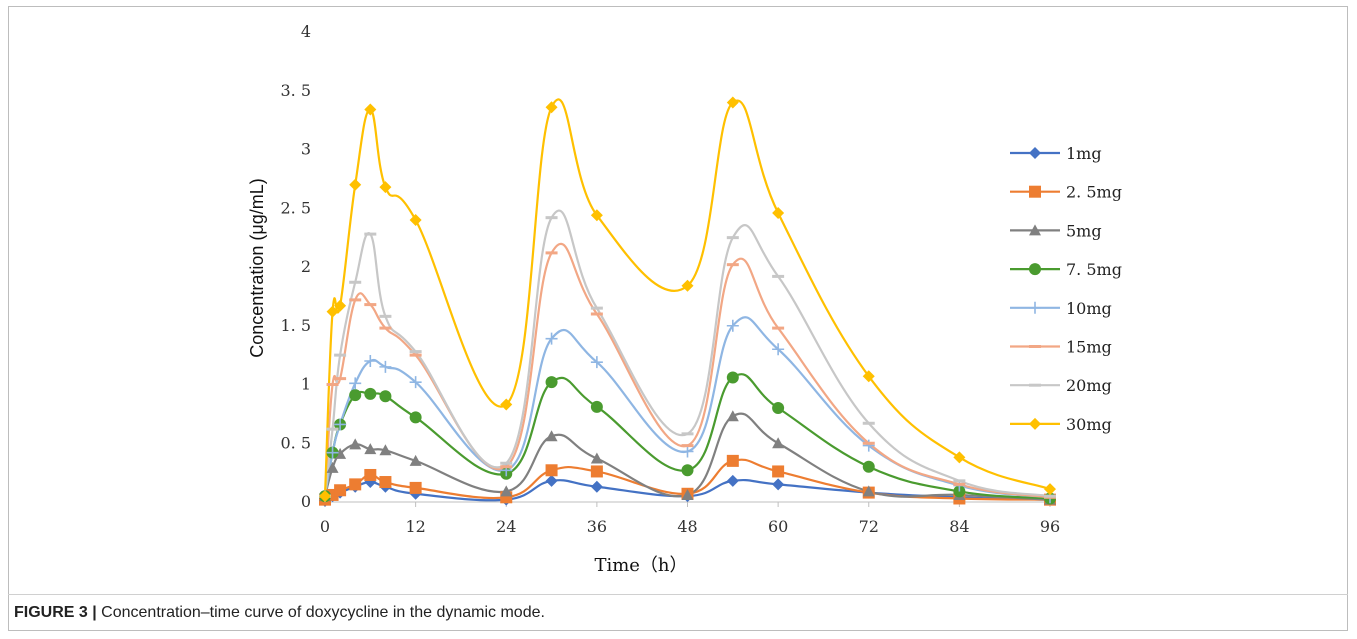  What do you see at coordinates (1089, 424) in the screenshot?
I see `legend-label: 30mg` at bounding box center [1089, 424].